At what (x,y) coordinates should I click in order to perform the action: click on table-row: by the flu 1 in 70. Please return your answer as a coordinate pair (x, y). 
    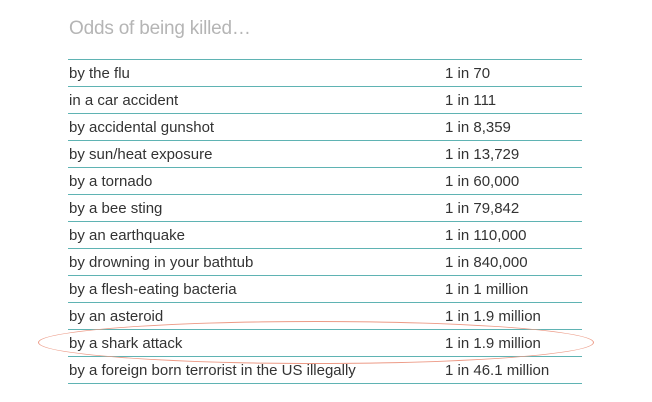
    Looking at the image, I should click on (325, 73).